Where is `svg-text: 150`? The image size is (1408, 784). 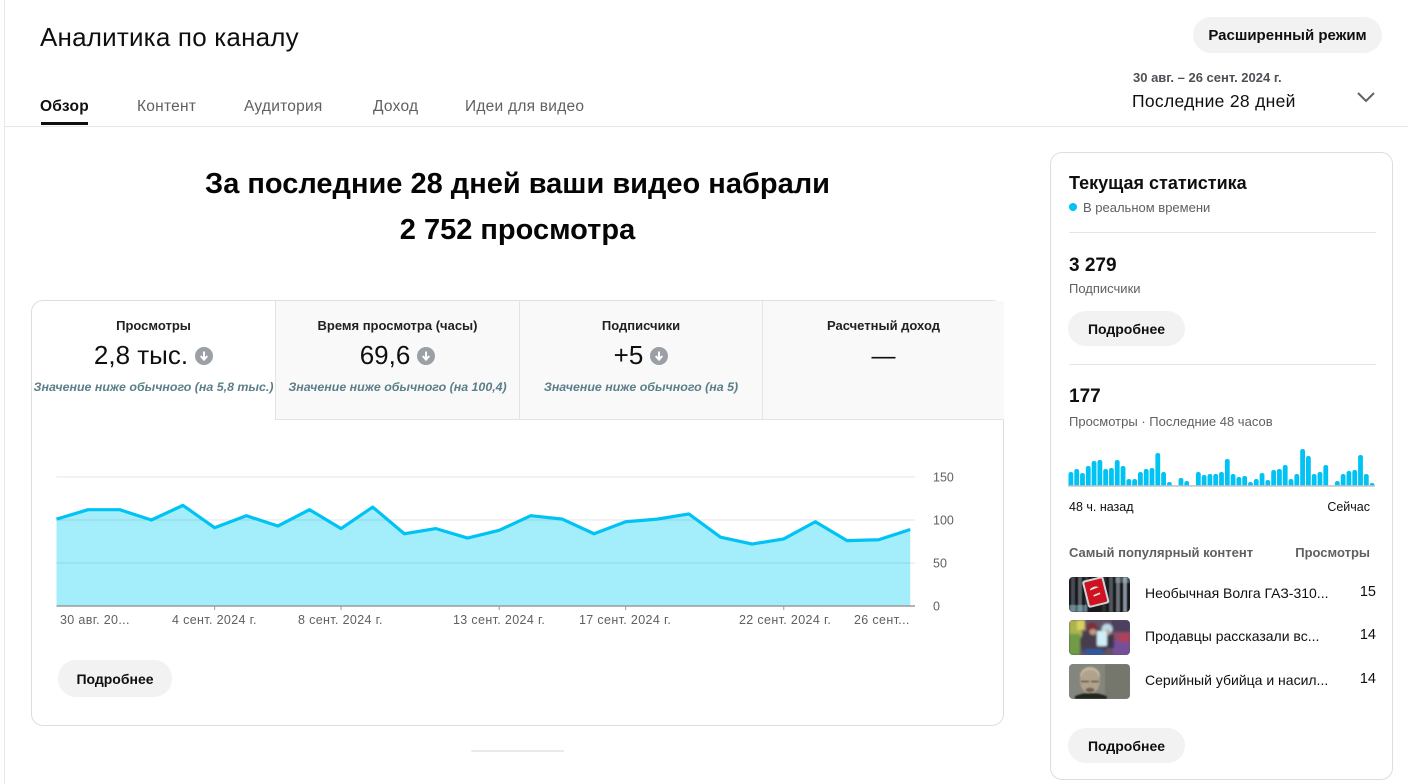 svg-text: 150 is located at coordinates (943, 478).